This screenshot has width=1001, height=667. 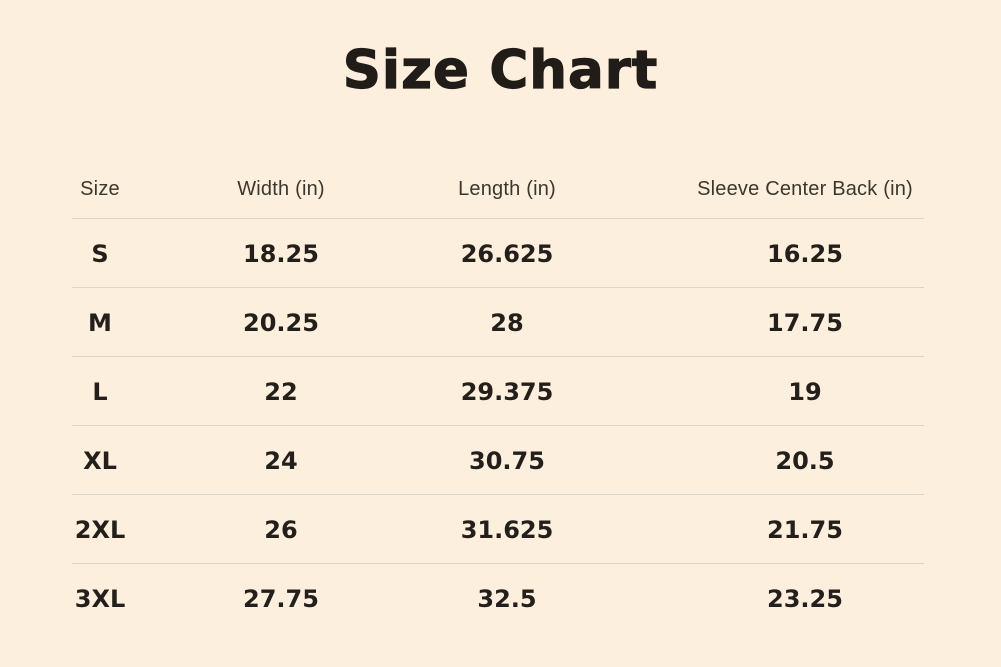 I want to click on header-cell-size: Size, so click(x=100, y=189).